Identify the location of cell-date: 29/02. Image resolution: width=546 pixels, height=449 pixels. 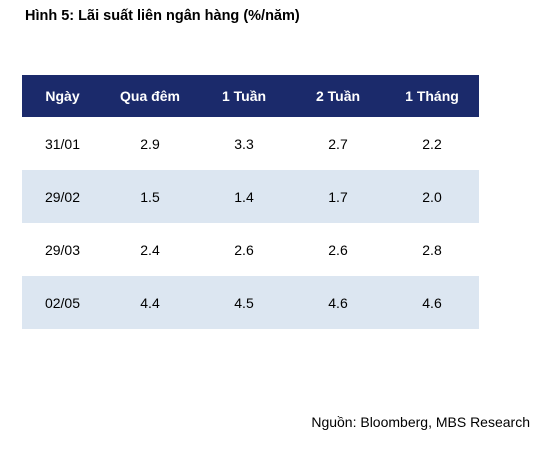
(62, 196).